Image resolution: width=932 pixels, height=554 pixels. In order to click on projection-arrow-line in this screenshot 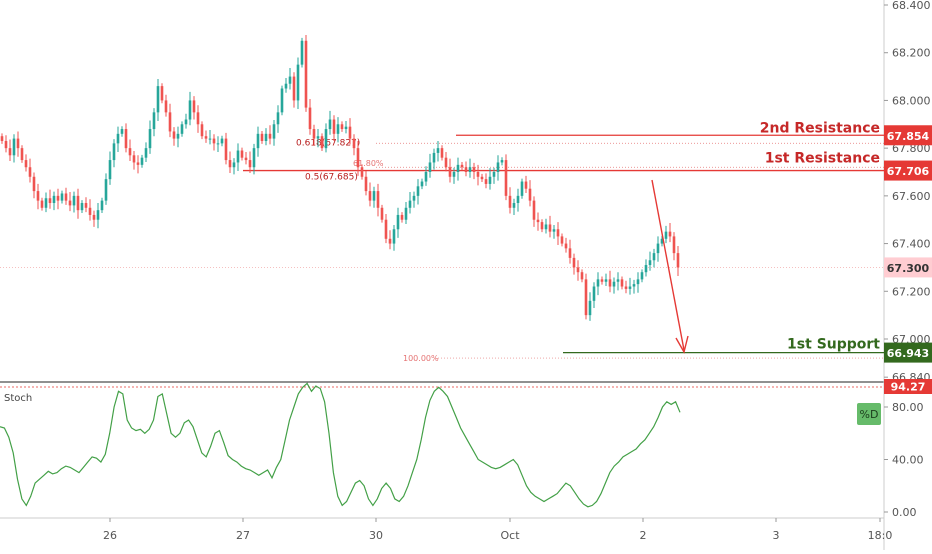, I will do `click(668, 265)`.